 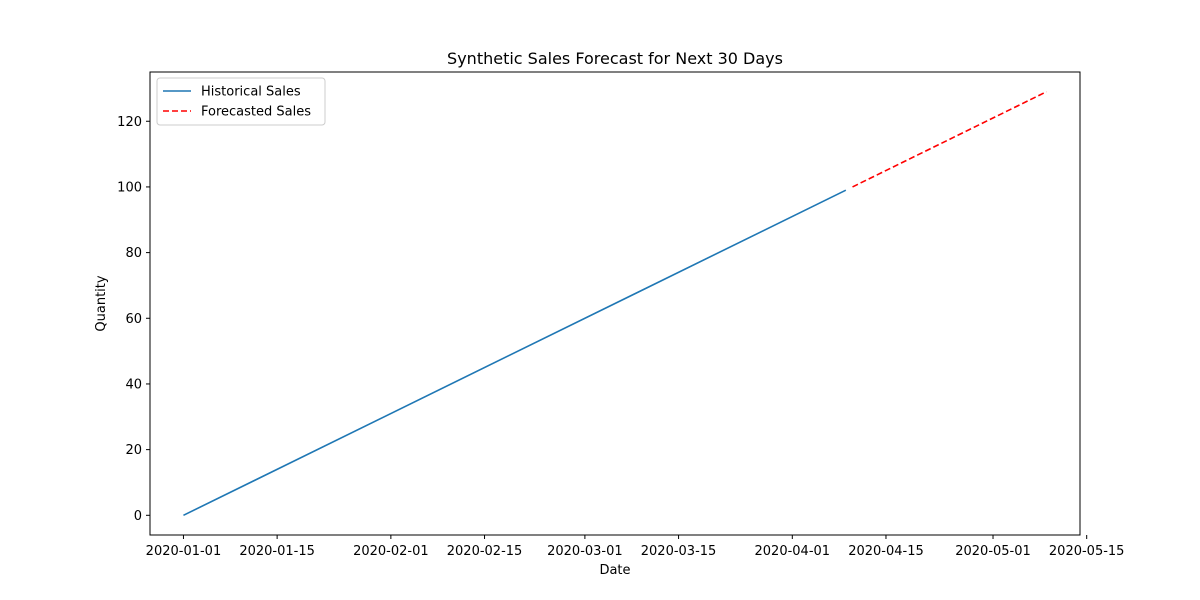 I want to click on x-tick-label: 2020-04-01, so click(x=793, y=551).